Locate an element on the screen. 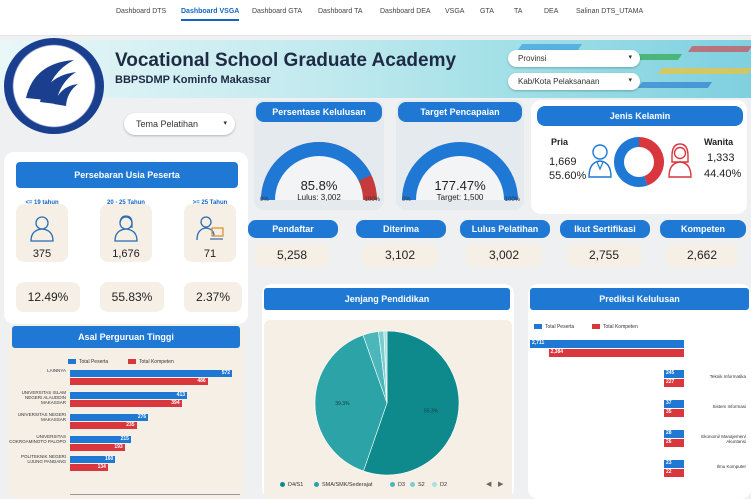 The width and height of the screenshot is (751, 499). tab-salinan-dts-utama: Salinan DTS_UTAMA is located at coordinates (610, 11).